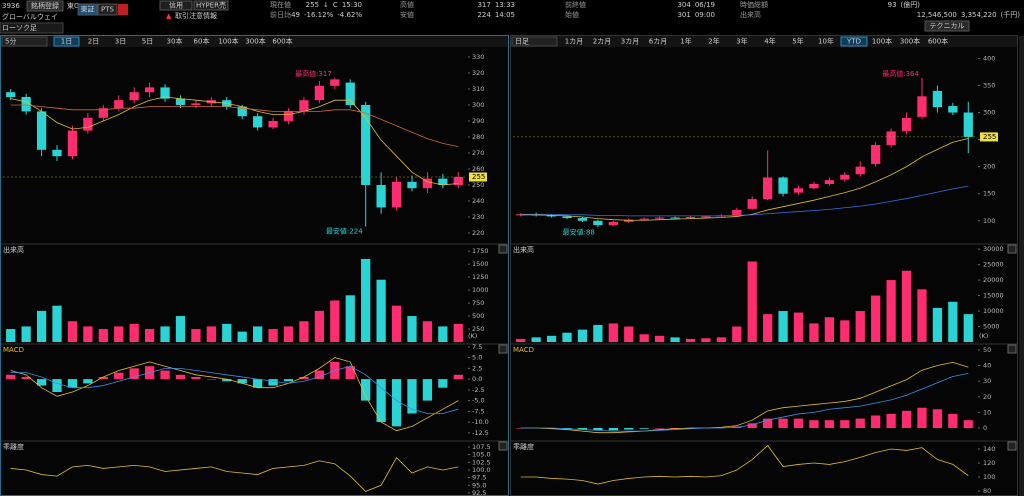  What do you see at coordinates (202, 41) in the screenshot?
I see `tab: 60本` at bounding box center [202, 41].